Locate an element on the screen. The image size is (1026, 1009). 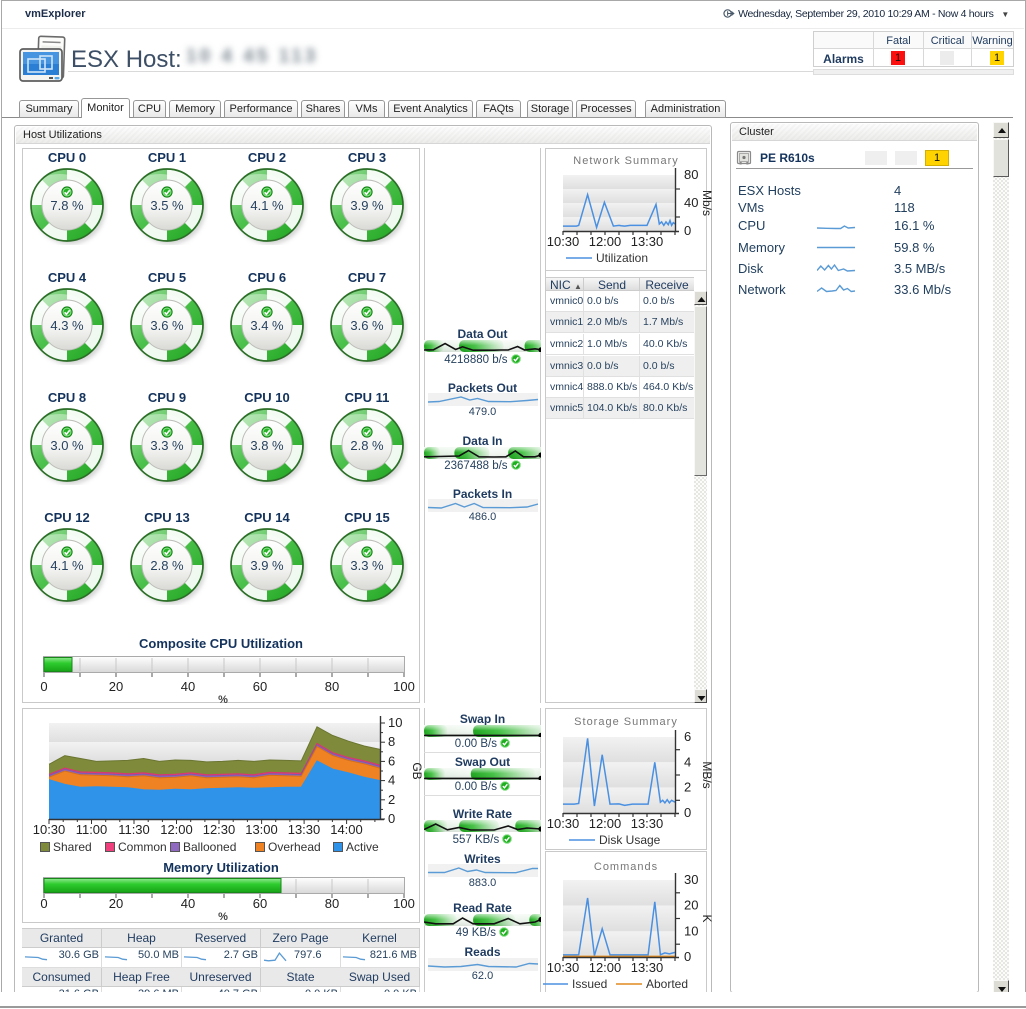
svg-text: GB is located at coordinates (417, 770).